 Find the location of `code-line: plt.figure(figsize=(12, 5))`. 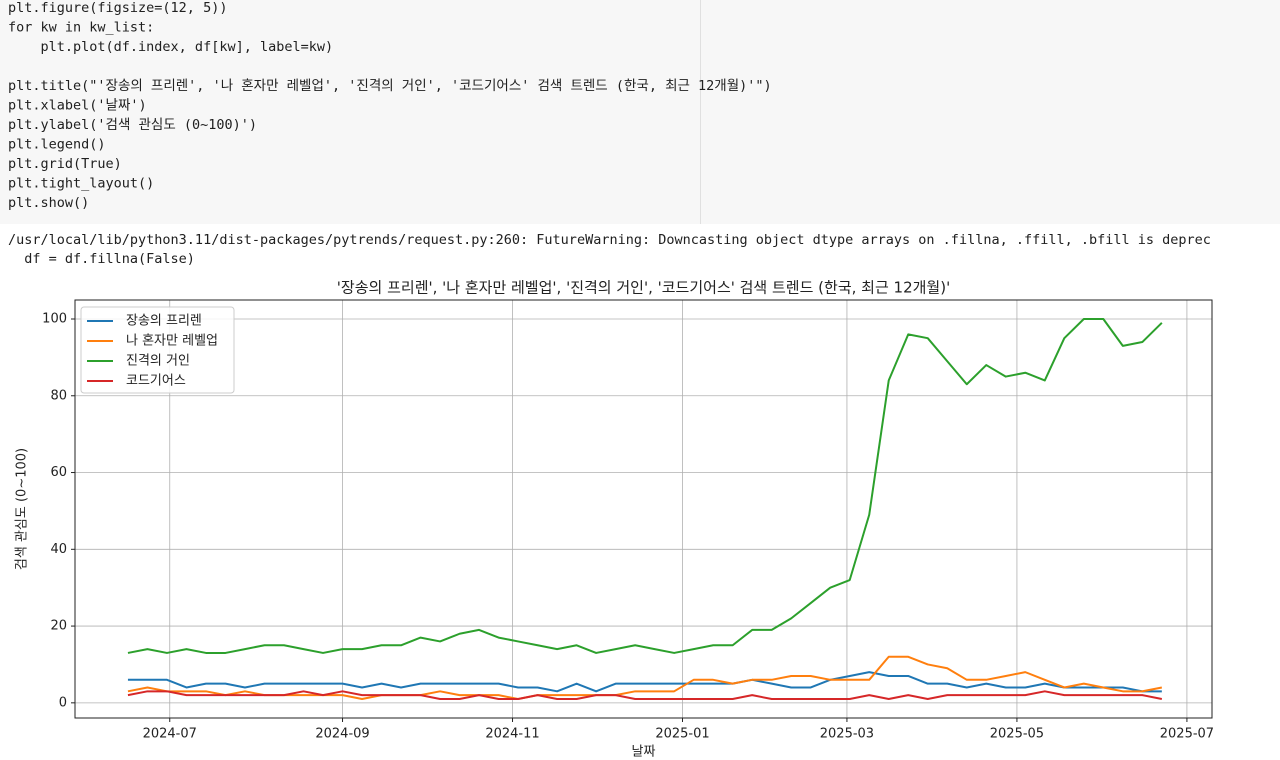

code-line: plt.figure(figsize=(12, 5)) is located at coordinates (117, 8).